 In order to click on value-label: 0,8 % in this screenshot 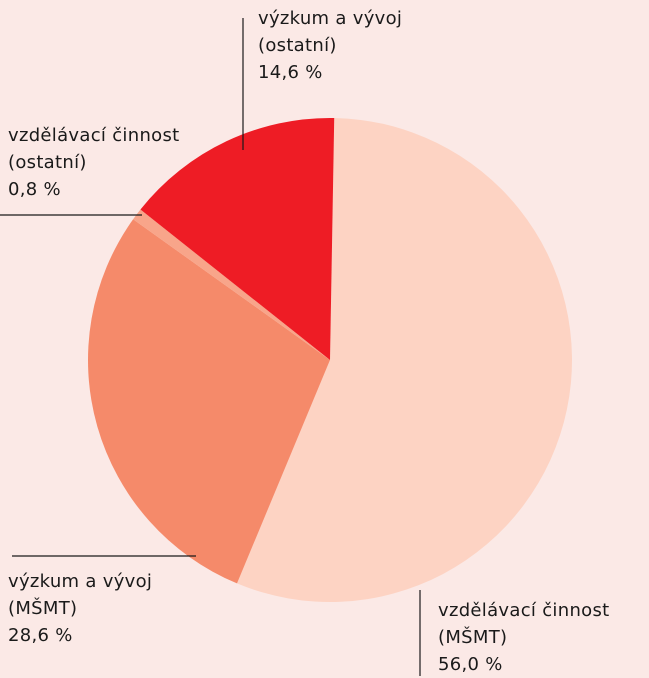, I will do `click(34, 189)`.